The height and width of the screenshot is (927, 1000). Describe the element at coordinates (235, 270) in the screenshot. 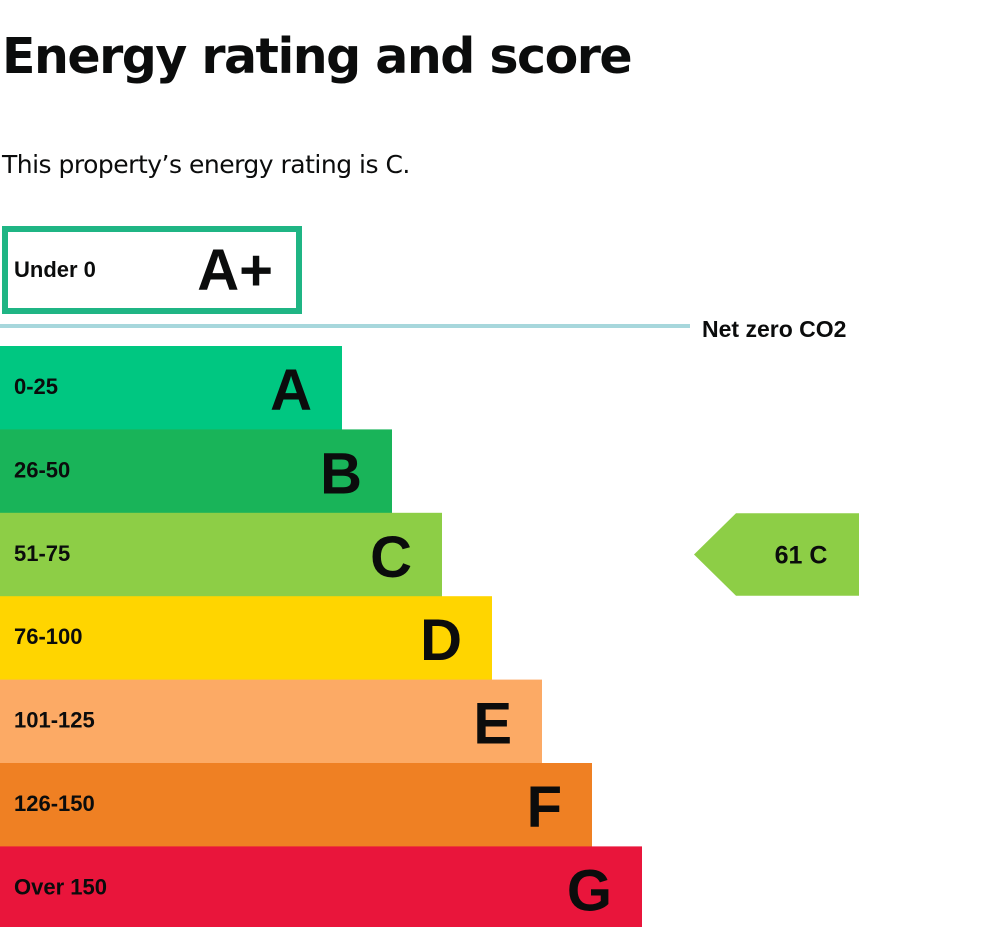

I see `band-a-plus-grade: A+` at that location.